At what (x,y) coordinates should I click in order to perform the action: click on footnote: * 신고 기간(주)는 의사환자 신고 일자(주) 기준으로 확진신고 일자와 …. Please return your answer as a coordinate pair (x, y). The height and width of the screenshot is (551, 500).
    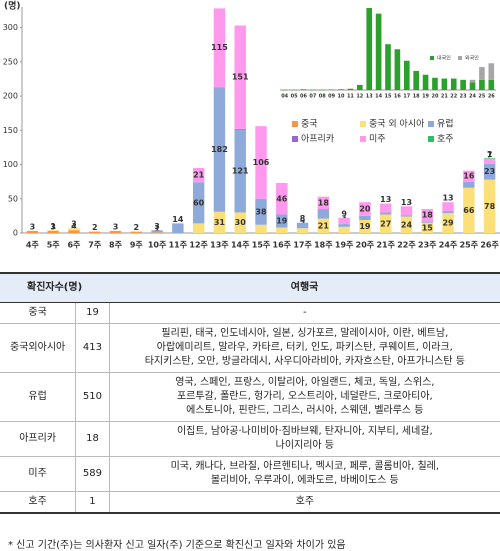
    Looking at the image, I should click on (177, 545).